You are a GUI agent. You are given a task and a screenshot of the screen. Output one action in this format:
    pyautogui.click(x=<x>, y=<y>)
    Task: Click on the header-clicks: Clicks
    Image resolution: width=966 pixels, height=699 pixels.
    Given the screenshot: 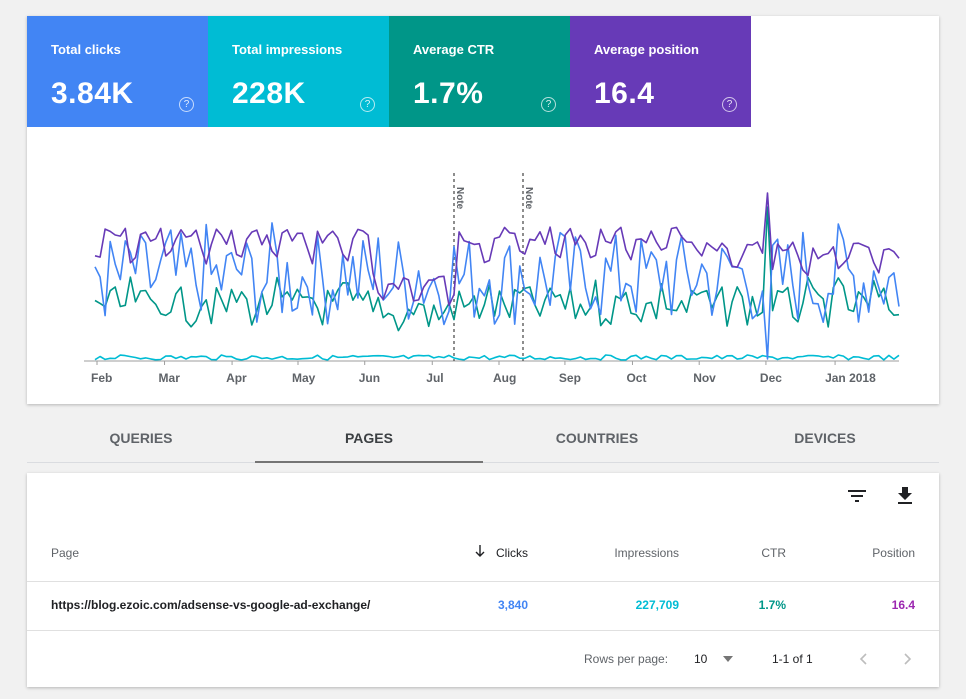 What is the action you would take?
    pyautogui.click(x=512, y=553)
    